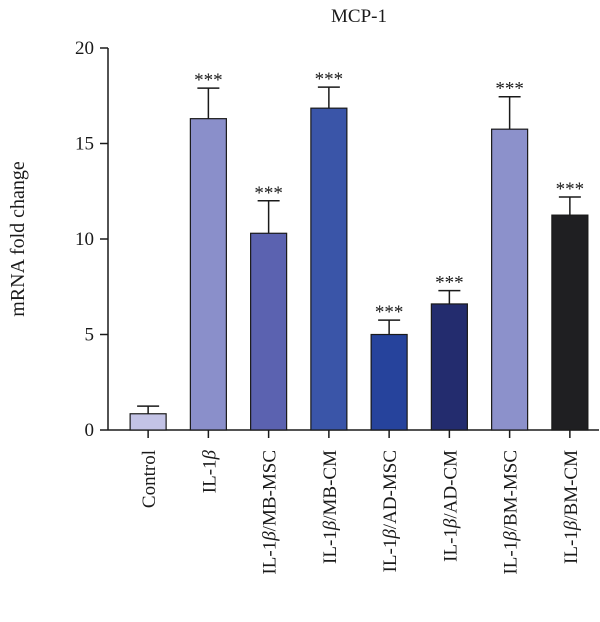 The height and width of the screenshot is (622, 600). I want to click on x-tick-label: IL-1β/AD-MSC, so click(390, 511).